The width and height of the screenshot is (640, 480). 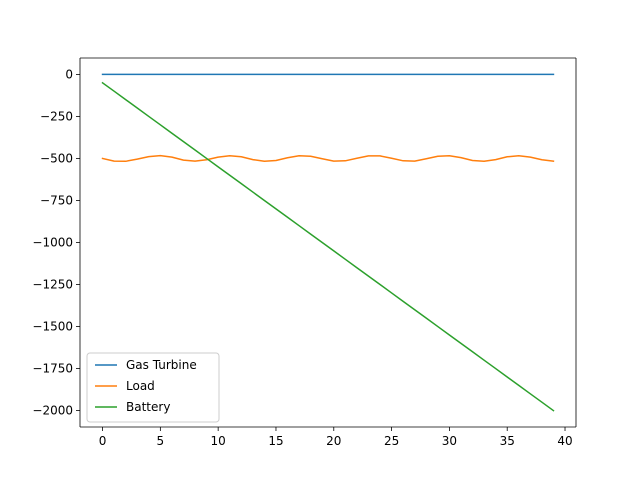 What do you see at coordinates (328, 158) in the screenshot?
I see `series-line-load` at bounding box center [328, 158].